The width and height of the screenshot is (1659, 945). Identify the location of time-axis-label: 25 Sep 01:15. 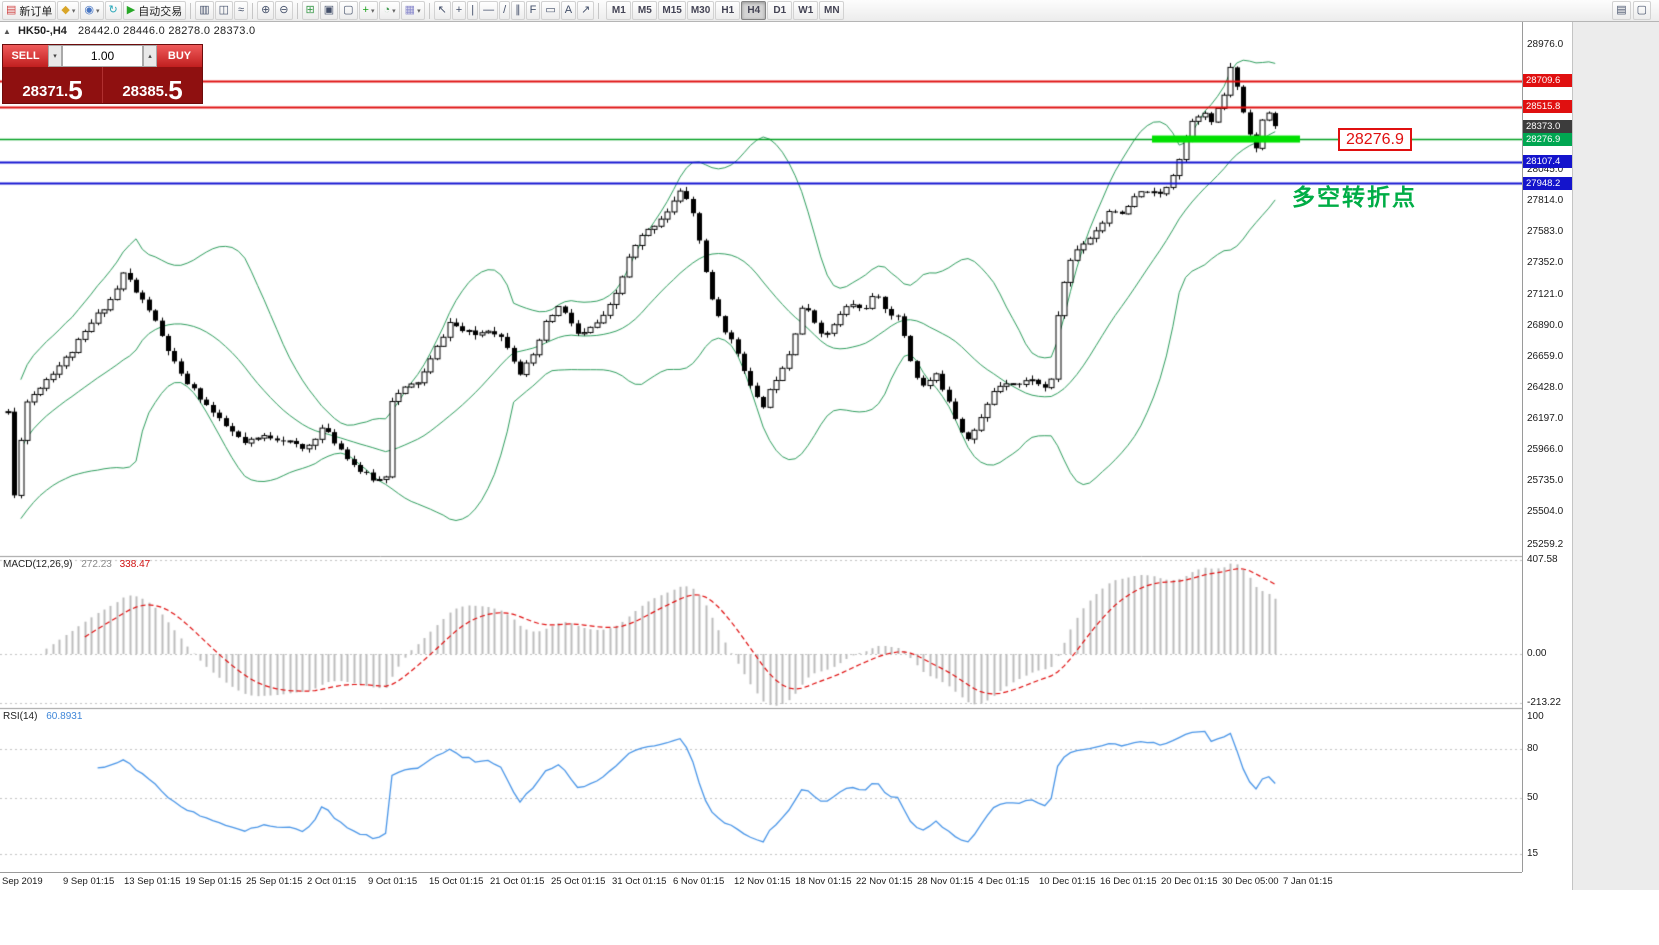
(274, 881).